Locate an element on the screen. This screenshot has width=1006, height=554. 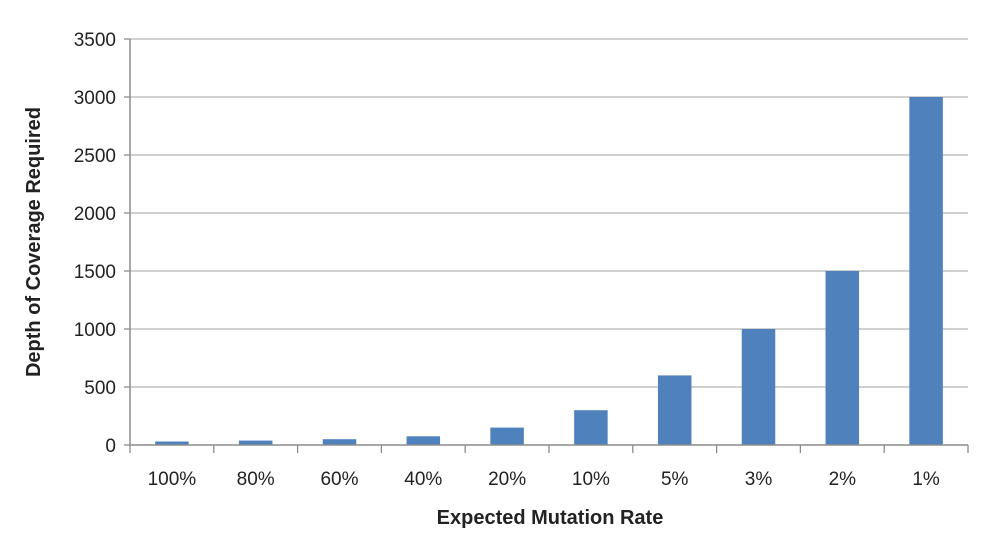
y-tick-label: 3000 is located at coordinates (95, 98).